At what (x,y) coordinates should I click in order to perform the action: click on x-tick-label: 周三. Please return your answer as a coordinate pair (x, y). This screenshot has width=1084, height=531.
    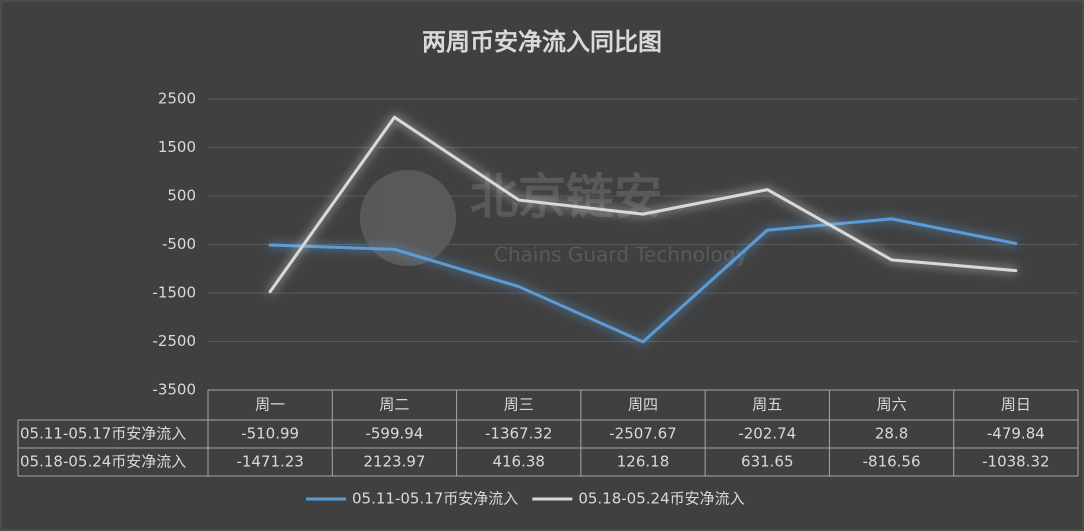
    Looking at the image, I should click on (519, 405).